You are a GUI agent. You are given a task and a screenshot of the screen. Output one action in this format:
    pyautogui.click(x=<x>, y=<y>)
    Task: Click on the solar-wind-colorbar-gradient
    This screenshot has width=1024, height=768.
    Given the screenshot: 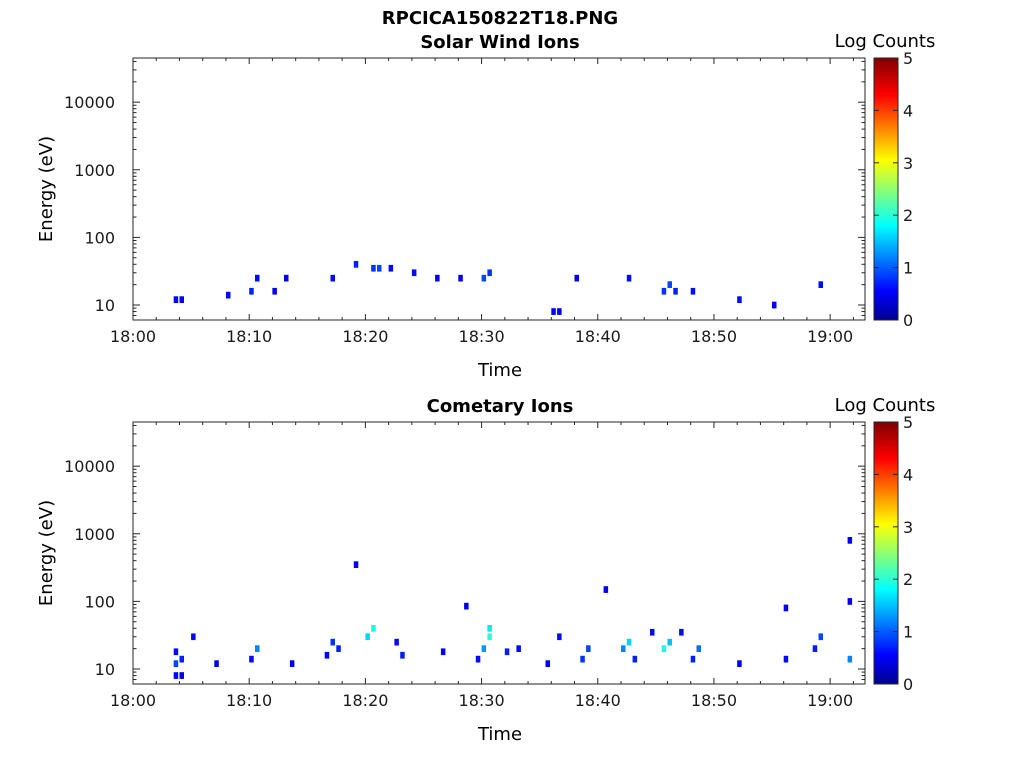 What is the action you would take?
    pyautogui.click(x=886, y=189)
    